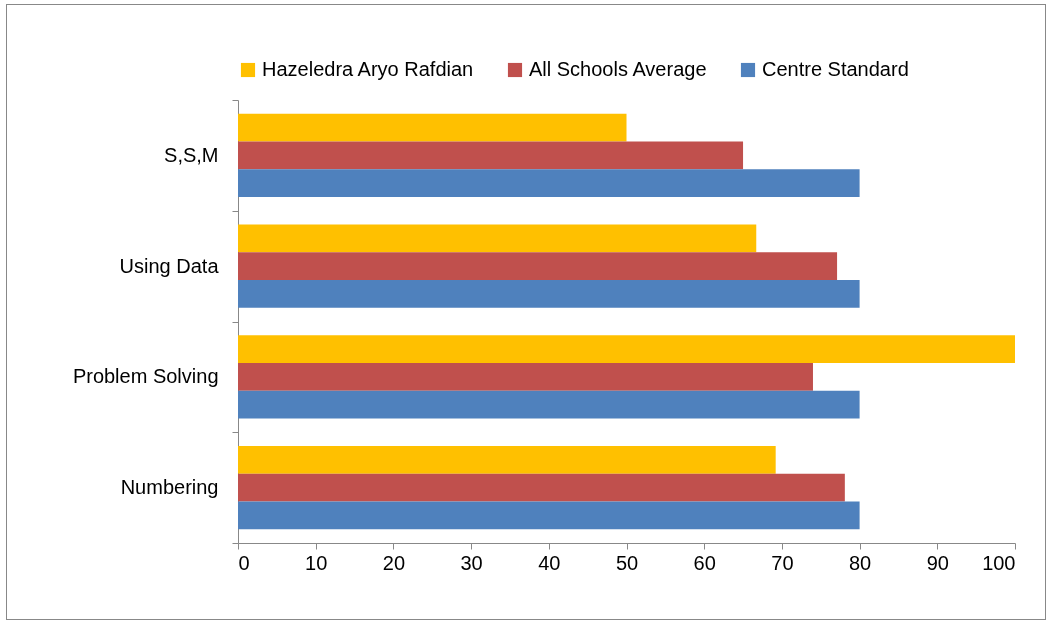 The height and width of the screenshot is (625, 1050). Describe the element at coordinates (394, 562) in the screenshot. I see `x-tick-label: 20` at that location.